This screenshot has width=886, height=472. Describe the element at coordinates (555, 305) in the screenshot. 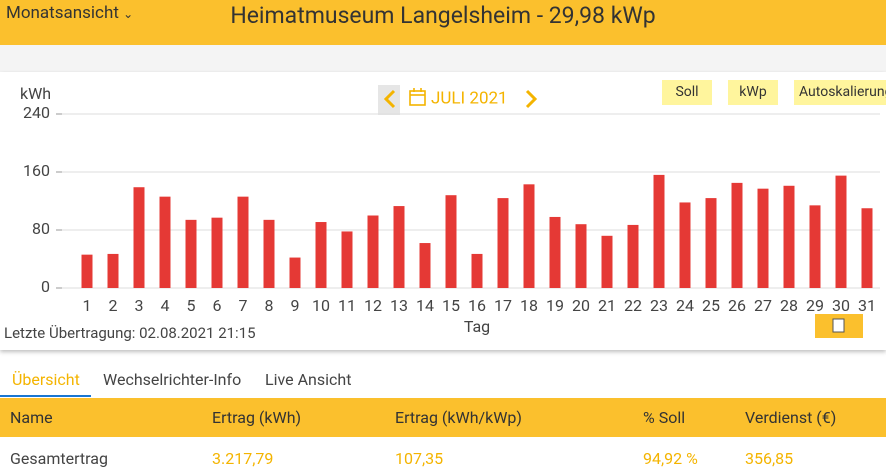

I see `x-tick-label: 19` at that location.